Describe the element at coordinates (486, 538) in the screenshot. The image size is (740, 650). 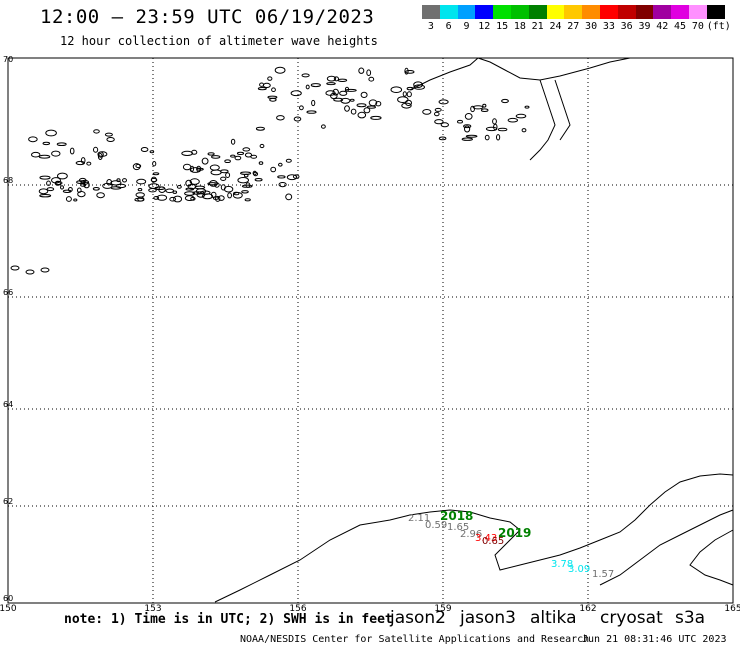
I see `swh-observation: 3.43` at that location.